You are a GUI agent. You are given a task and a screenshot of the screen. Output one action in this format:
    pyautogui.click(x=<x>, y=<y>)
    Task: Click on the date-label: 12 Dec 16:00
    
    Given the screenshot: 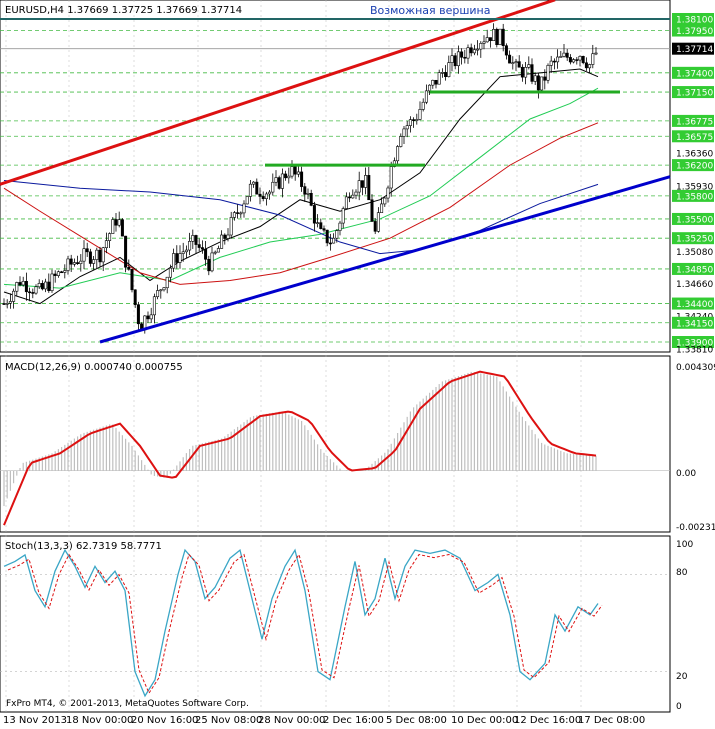 What is the action you would take?
    pyautogui.click(x=547, y=720)
    